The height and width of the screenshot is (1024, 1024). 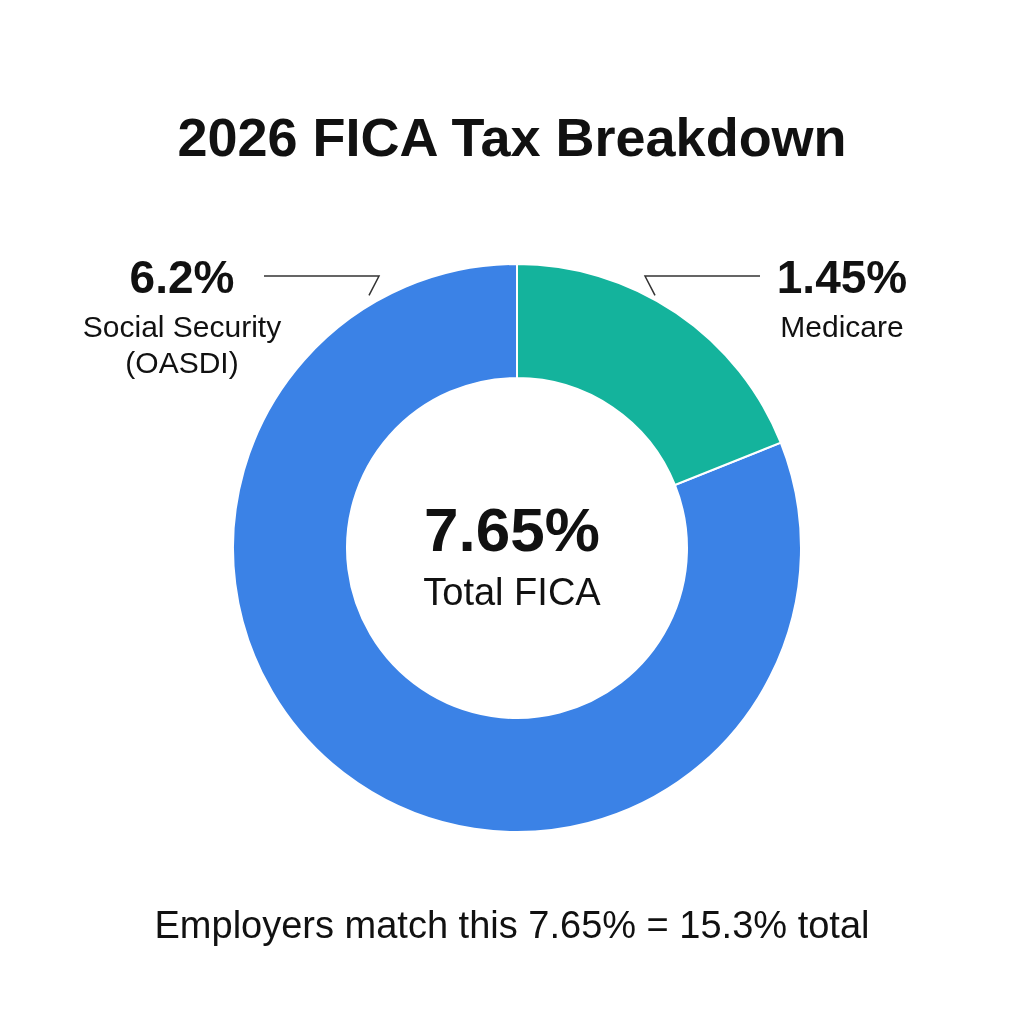 What do you see at coordinates (512, 137) in the screenshot?
I see `chart-title: 2026 FICA Tax Breakdown` at bounding box center [512, 137].